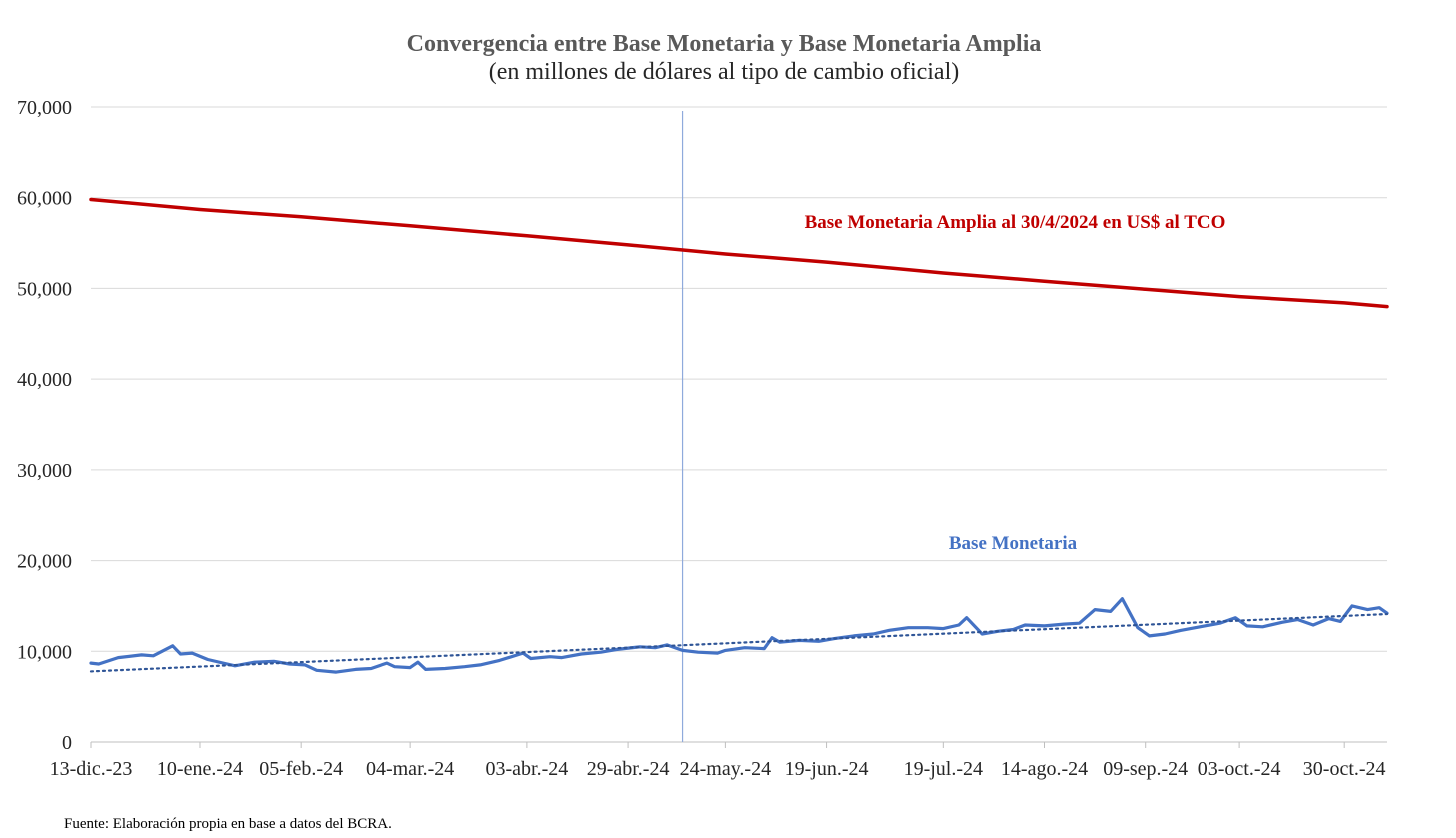 This screenshot has height=838, width=1456. Describe the element at coordinates (1044, 769) in the screenshot. I see `x-tick-label: 14-ago.-24` at that location.